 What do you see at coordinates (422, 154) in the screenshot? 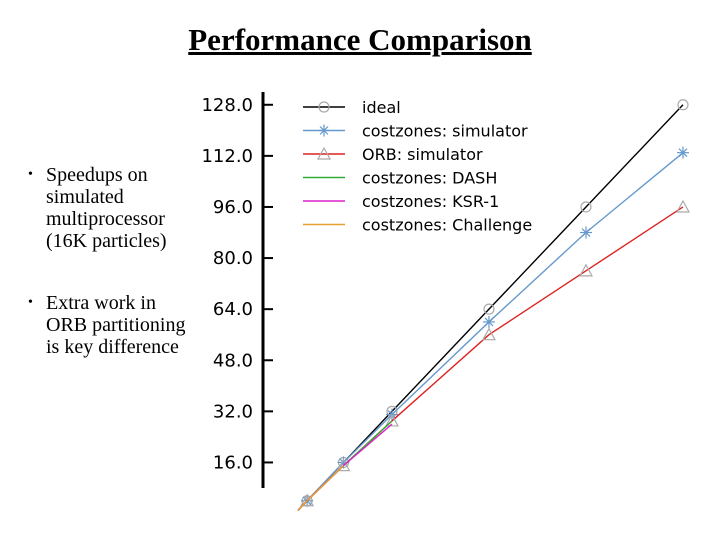
I see `legend-label: ORB: simulator` at bounding box center [422, 154].